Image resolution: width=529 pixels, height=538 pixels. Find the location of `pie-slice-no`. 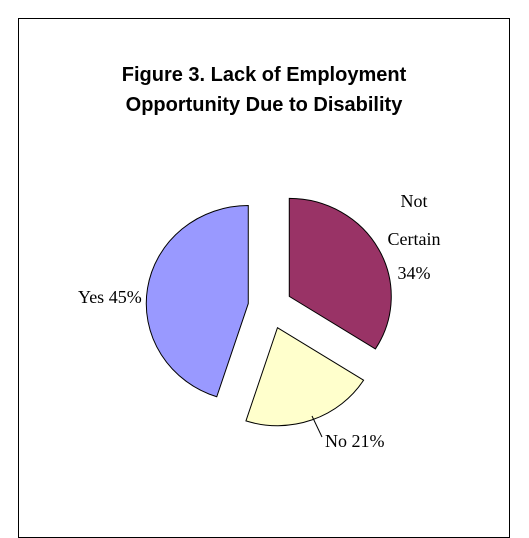

pie-slice-no is located at coordinates (305, 376).